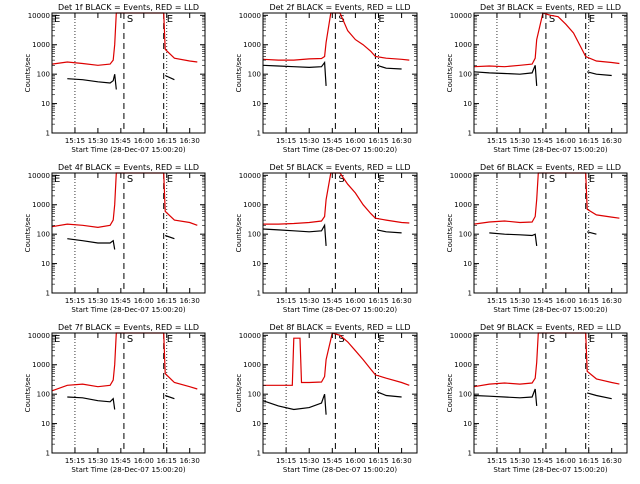 This screenshot has width=640, height=484. What do you see at coordinates (550, 327) in the screenshot?
I see `panel-title: Det 9f BLACK = Events, RED = LLD` at bounding box center [550, 327].